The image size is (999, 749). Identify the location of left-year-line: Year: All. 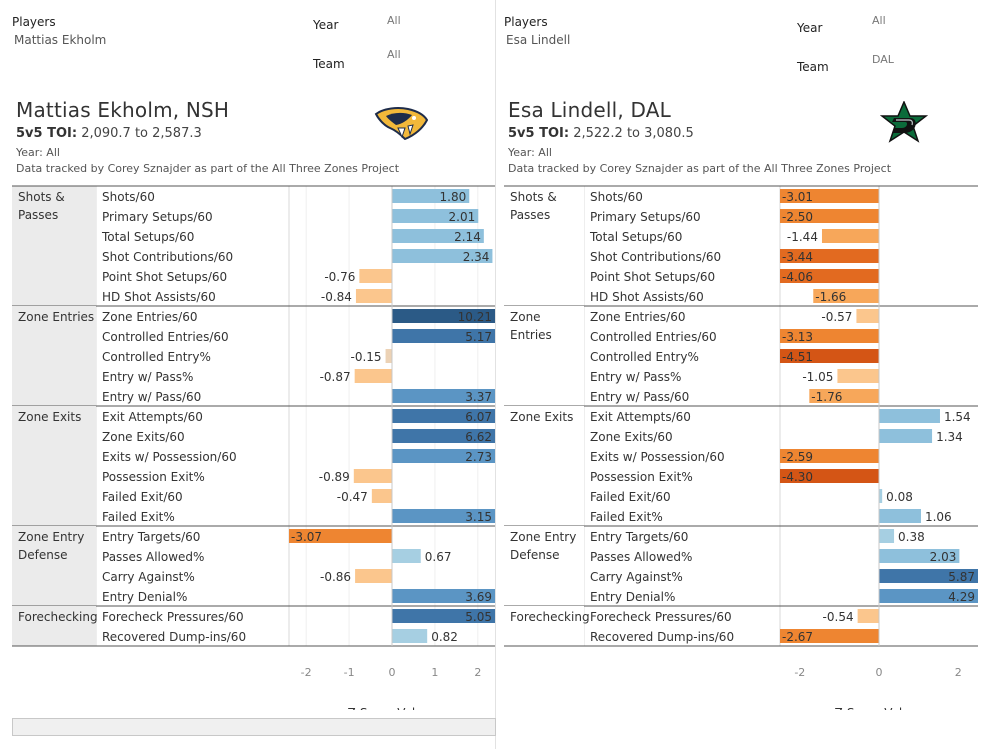
(38, 152).